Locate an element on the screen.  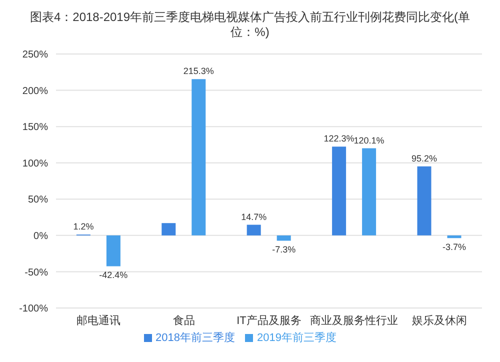
legend-label: 2018年前三季度 is located at coordinates (195, 338).